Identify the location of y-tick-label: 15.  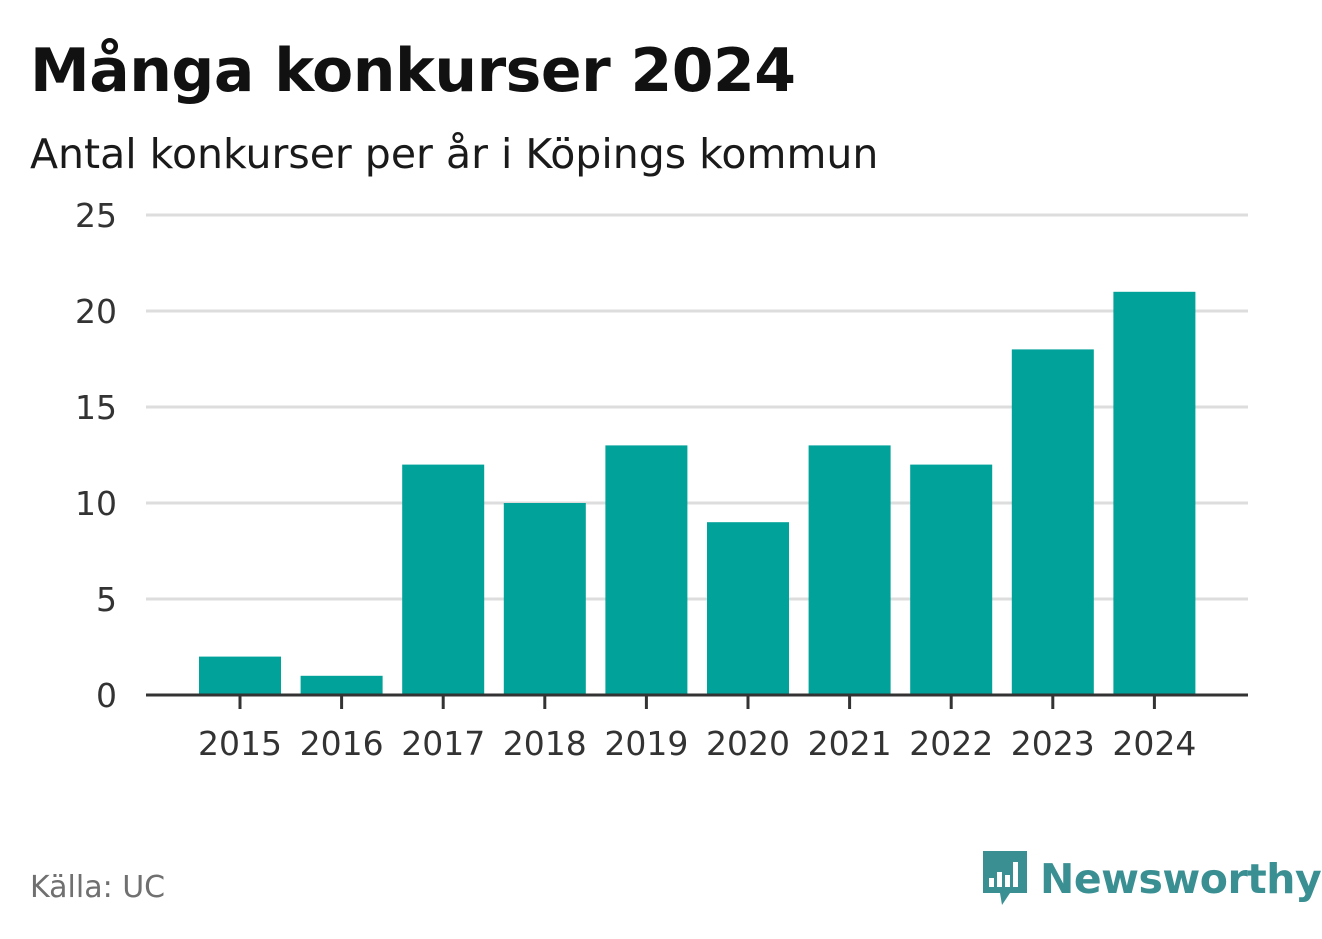
(96, 407).